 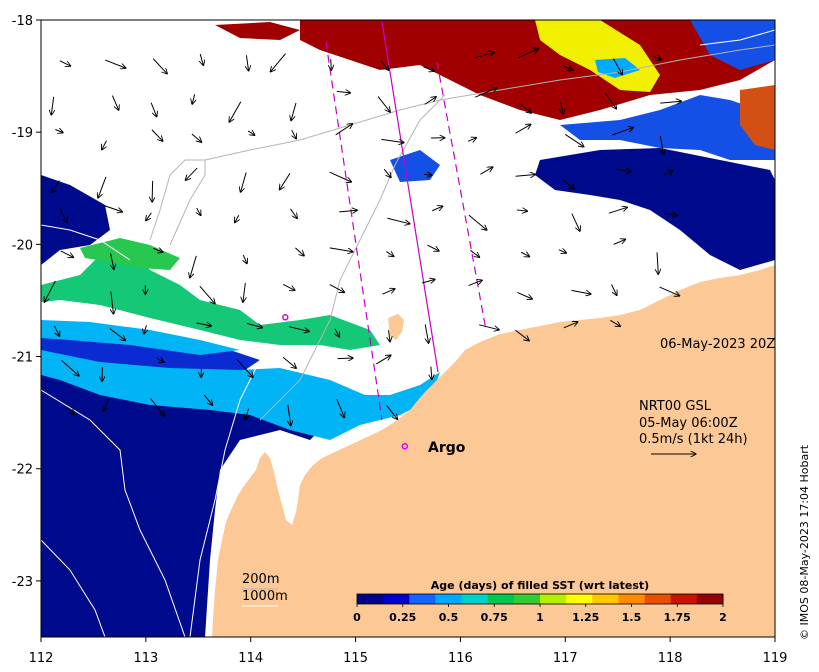 What do you see at coordinates (22, 358) in the screenshot?
I see `lat-tick-label: -21` at bounding box center [22, 358].